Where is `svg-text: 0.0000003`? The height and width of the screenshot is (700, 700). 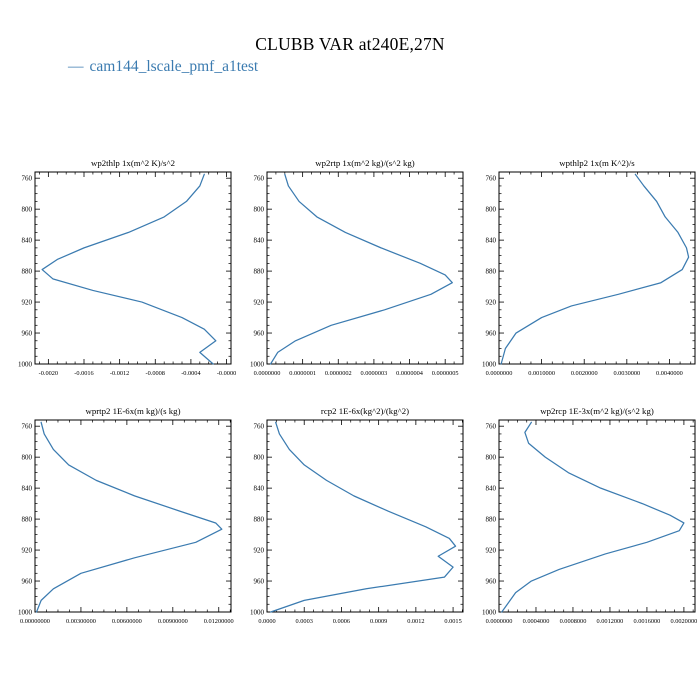 svg-text: 0.0000003 is located at coordinates (374, 373).